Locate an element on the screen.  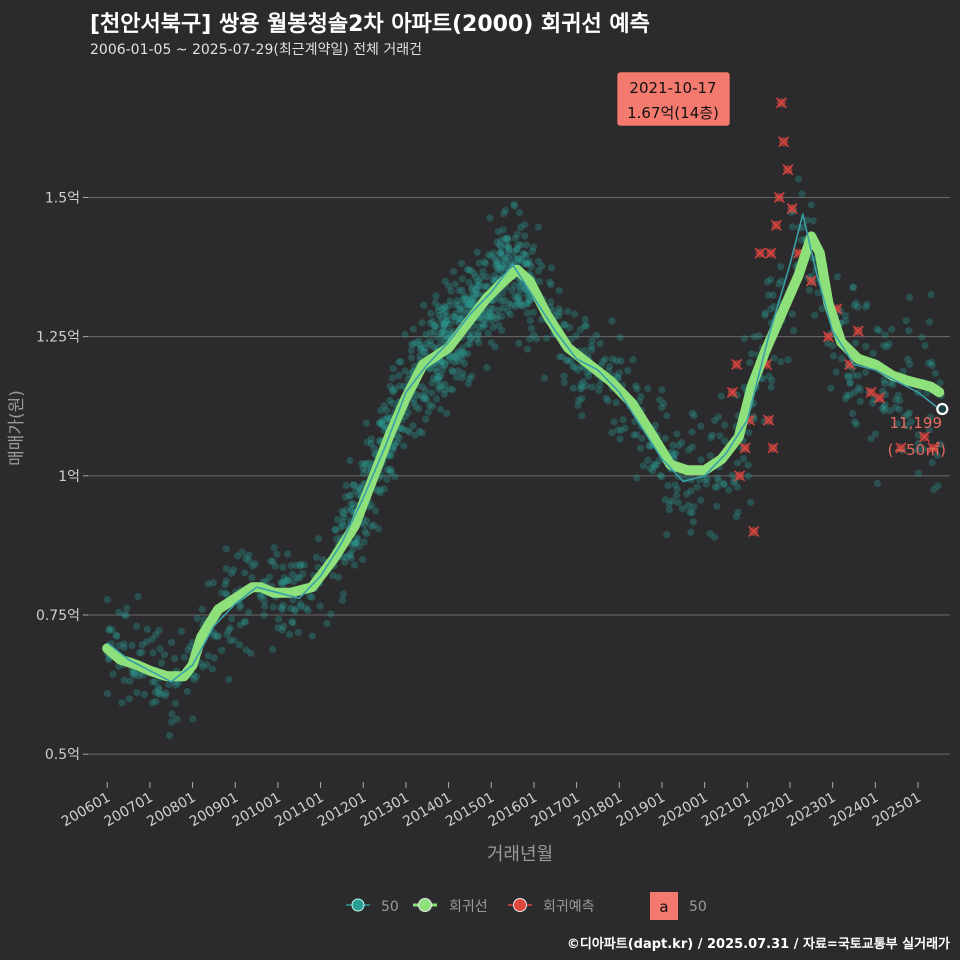
y-tick-label: 0.75억 is located at coordinates (58, 616).